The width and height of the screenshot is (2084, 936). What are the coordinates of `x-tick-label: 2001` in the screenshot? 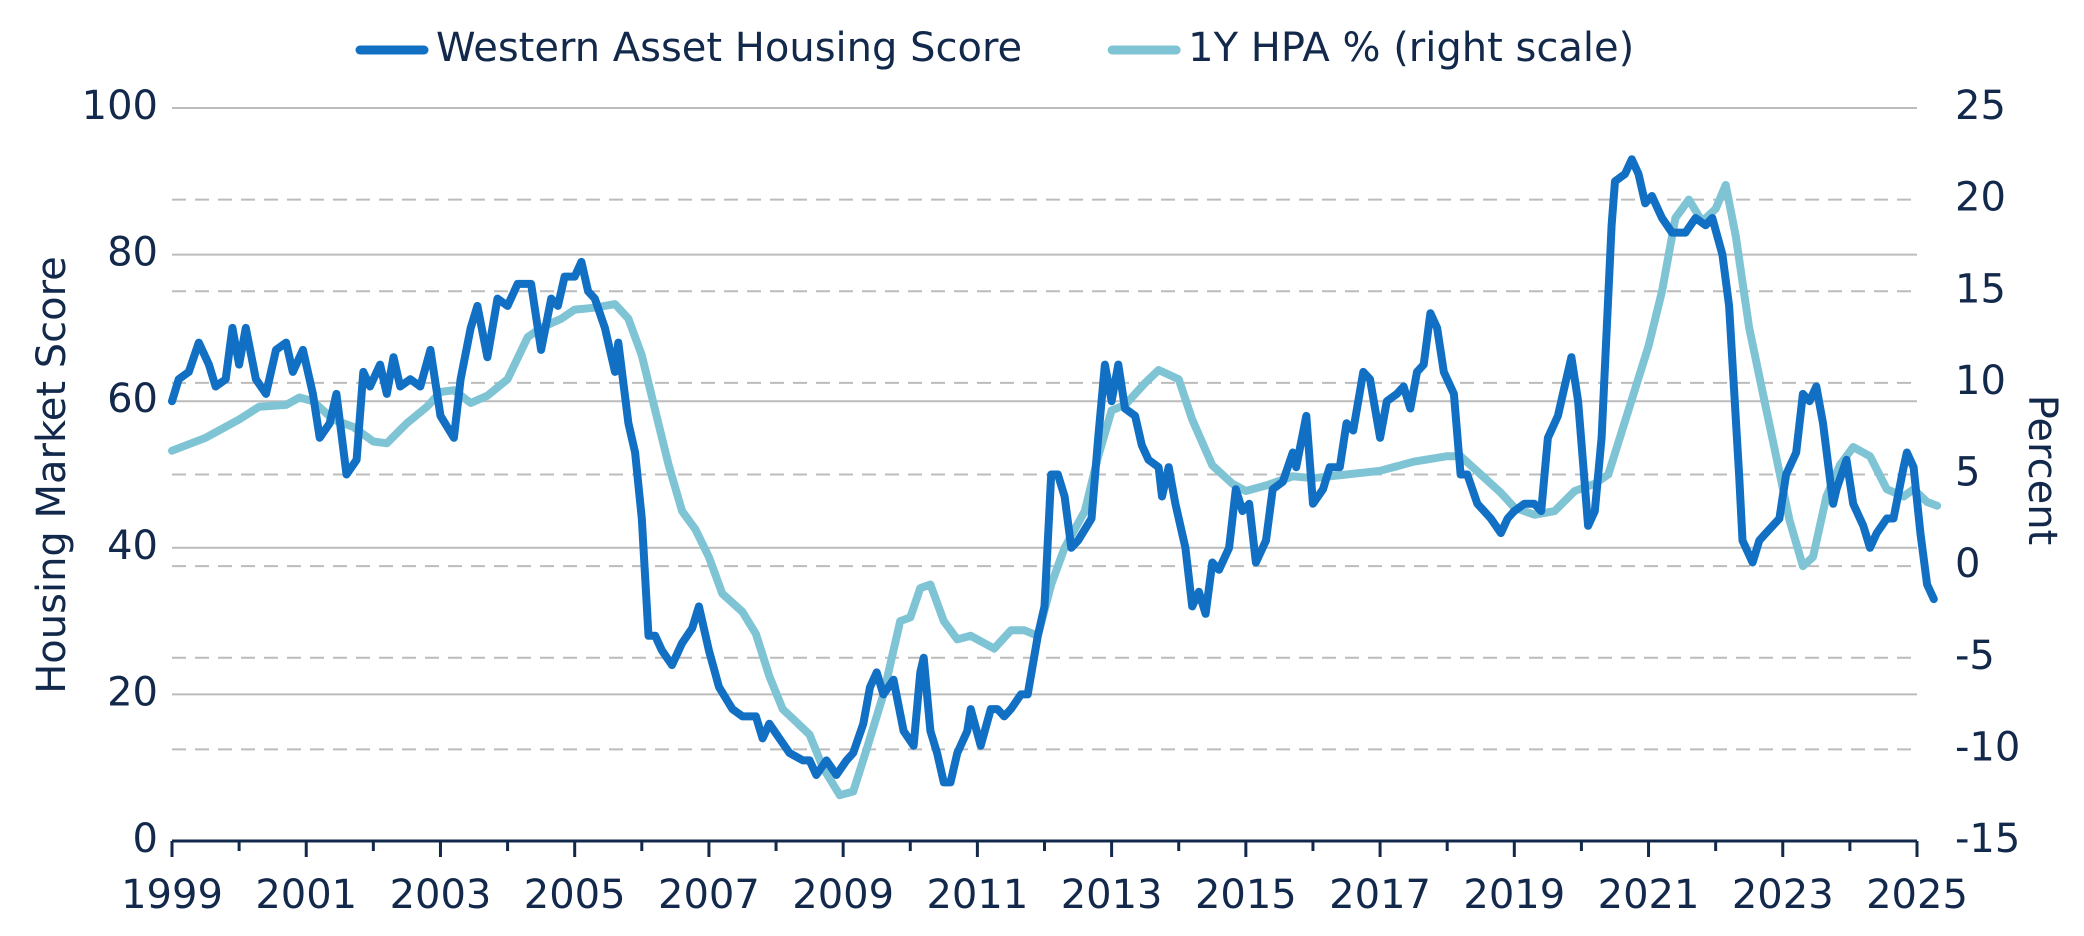 It's located at (306, 895).